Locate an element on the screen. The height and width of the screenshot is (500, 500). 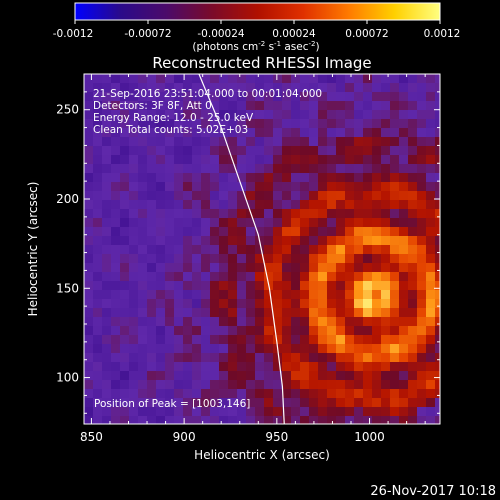
chart-title: Reconstructed RHESSI Image is located at coordinates (261, 63).